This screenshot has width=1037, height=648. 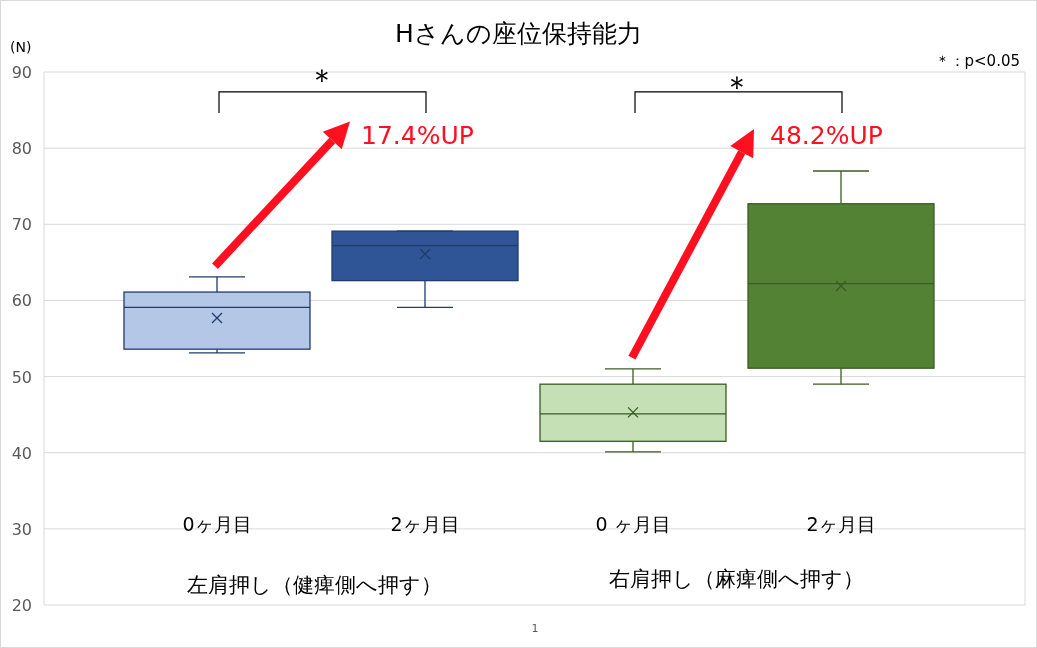 What do you see at coordinates (21, 301) in the screenshot?
I see `y-tick-label: 60` at bounding box center [21, 301].